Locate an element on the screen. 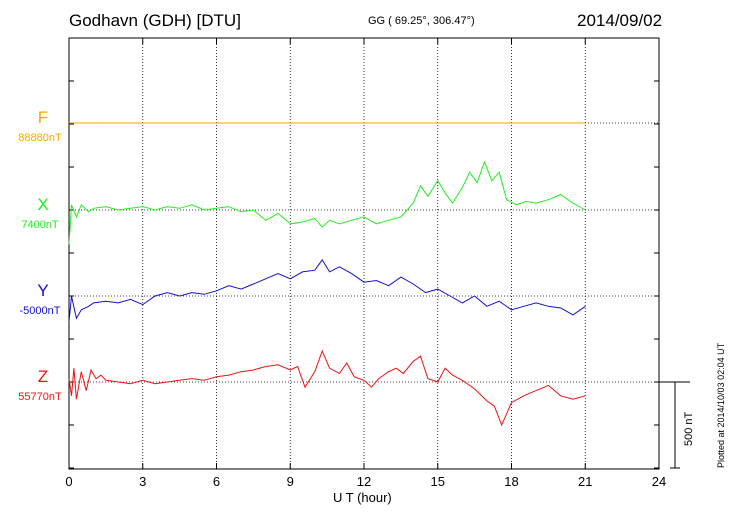 The width and height of the screenshot is (730, 520). x-tick-label: 18 is located at coordinates (511, 481).